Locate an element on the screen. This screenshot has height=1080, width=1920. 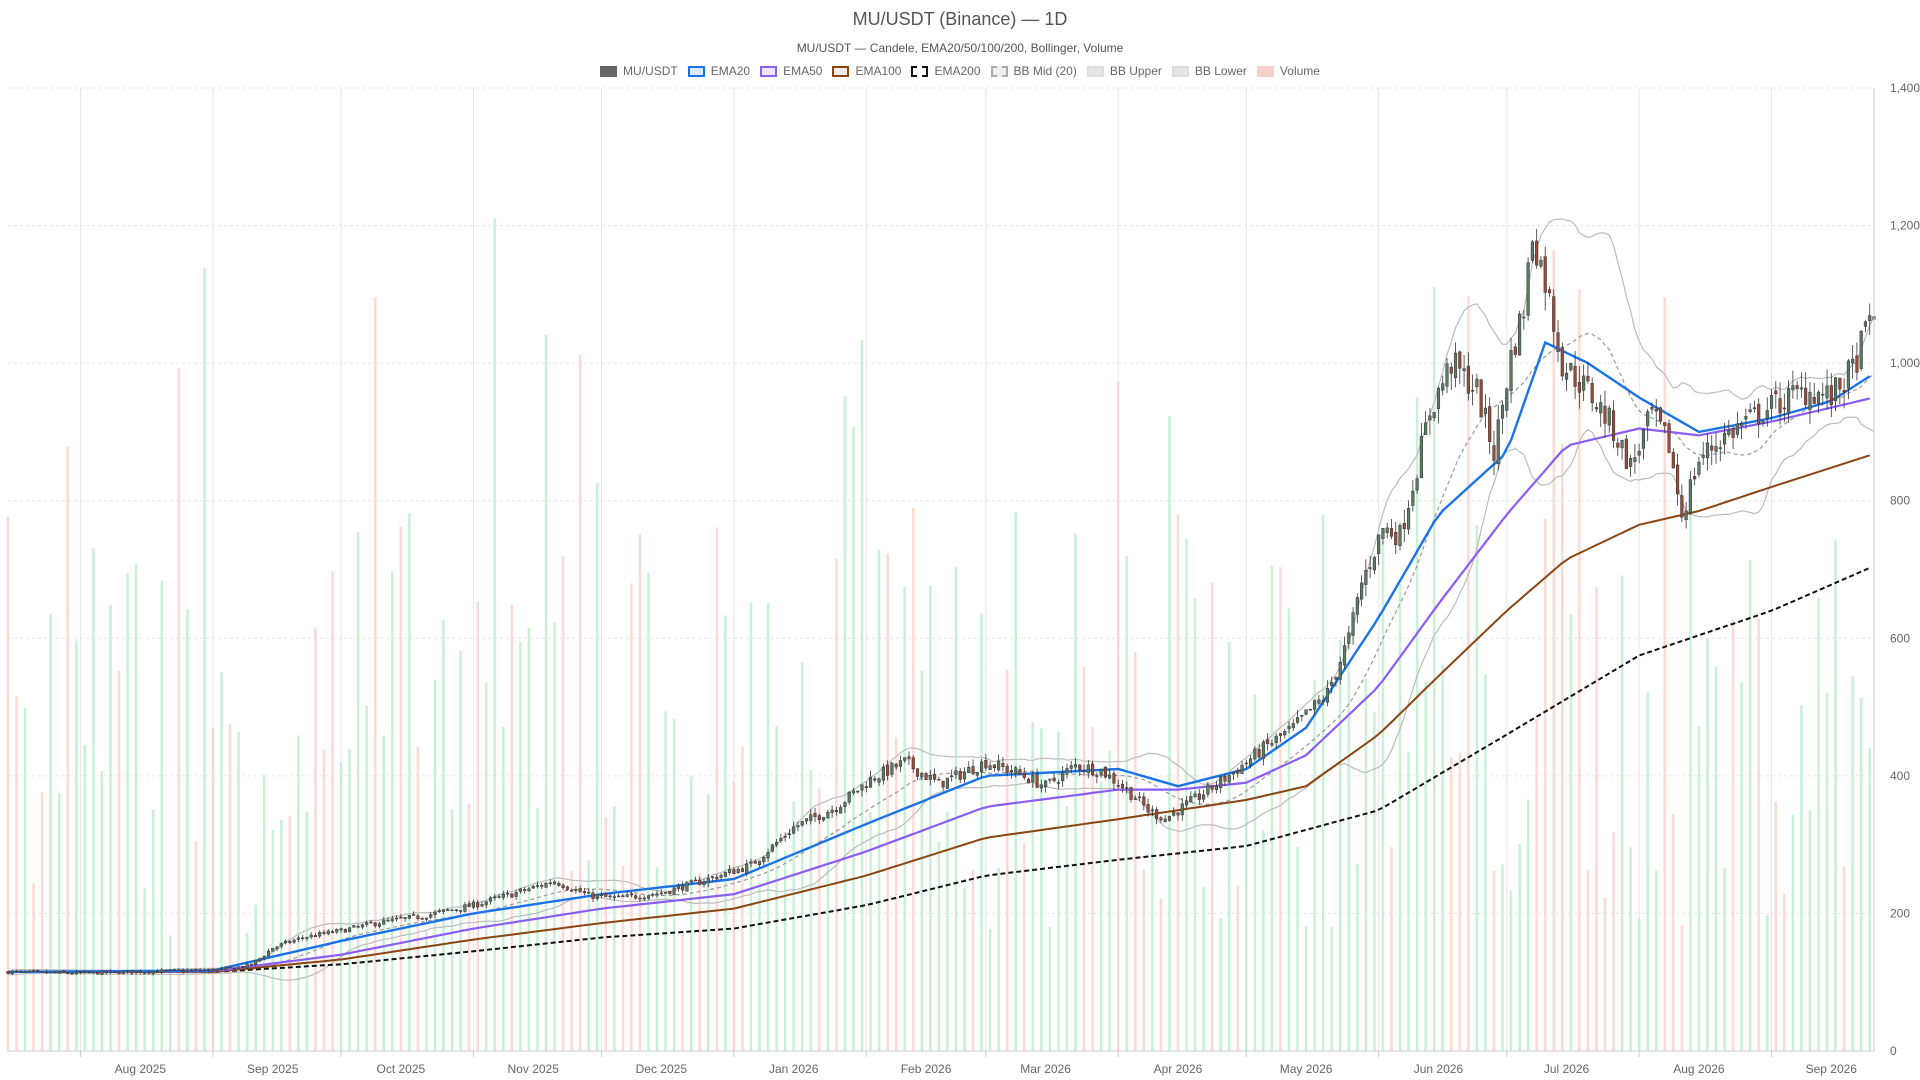
legend-label: EMA200 is located at coordinates (957, 71).